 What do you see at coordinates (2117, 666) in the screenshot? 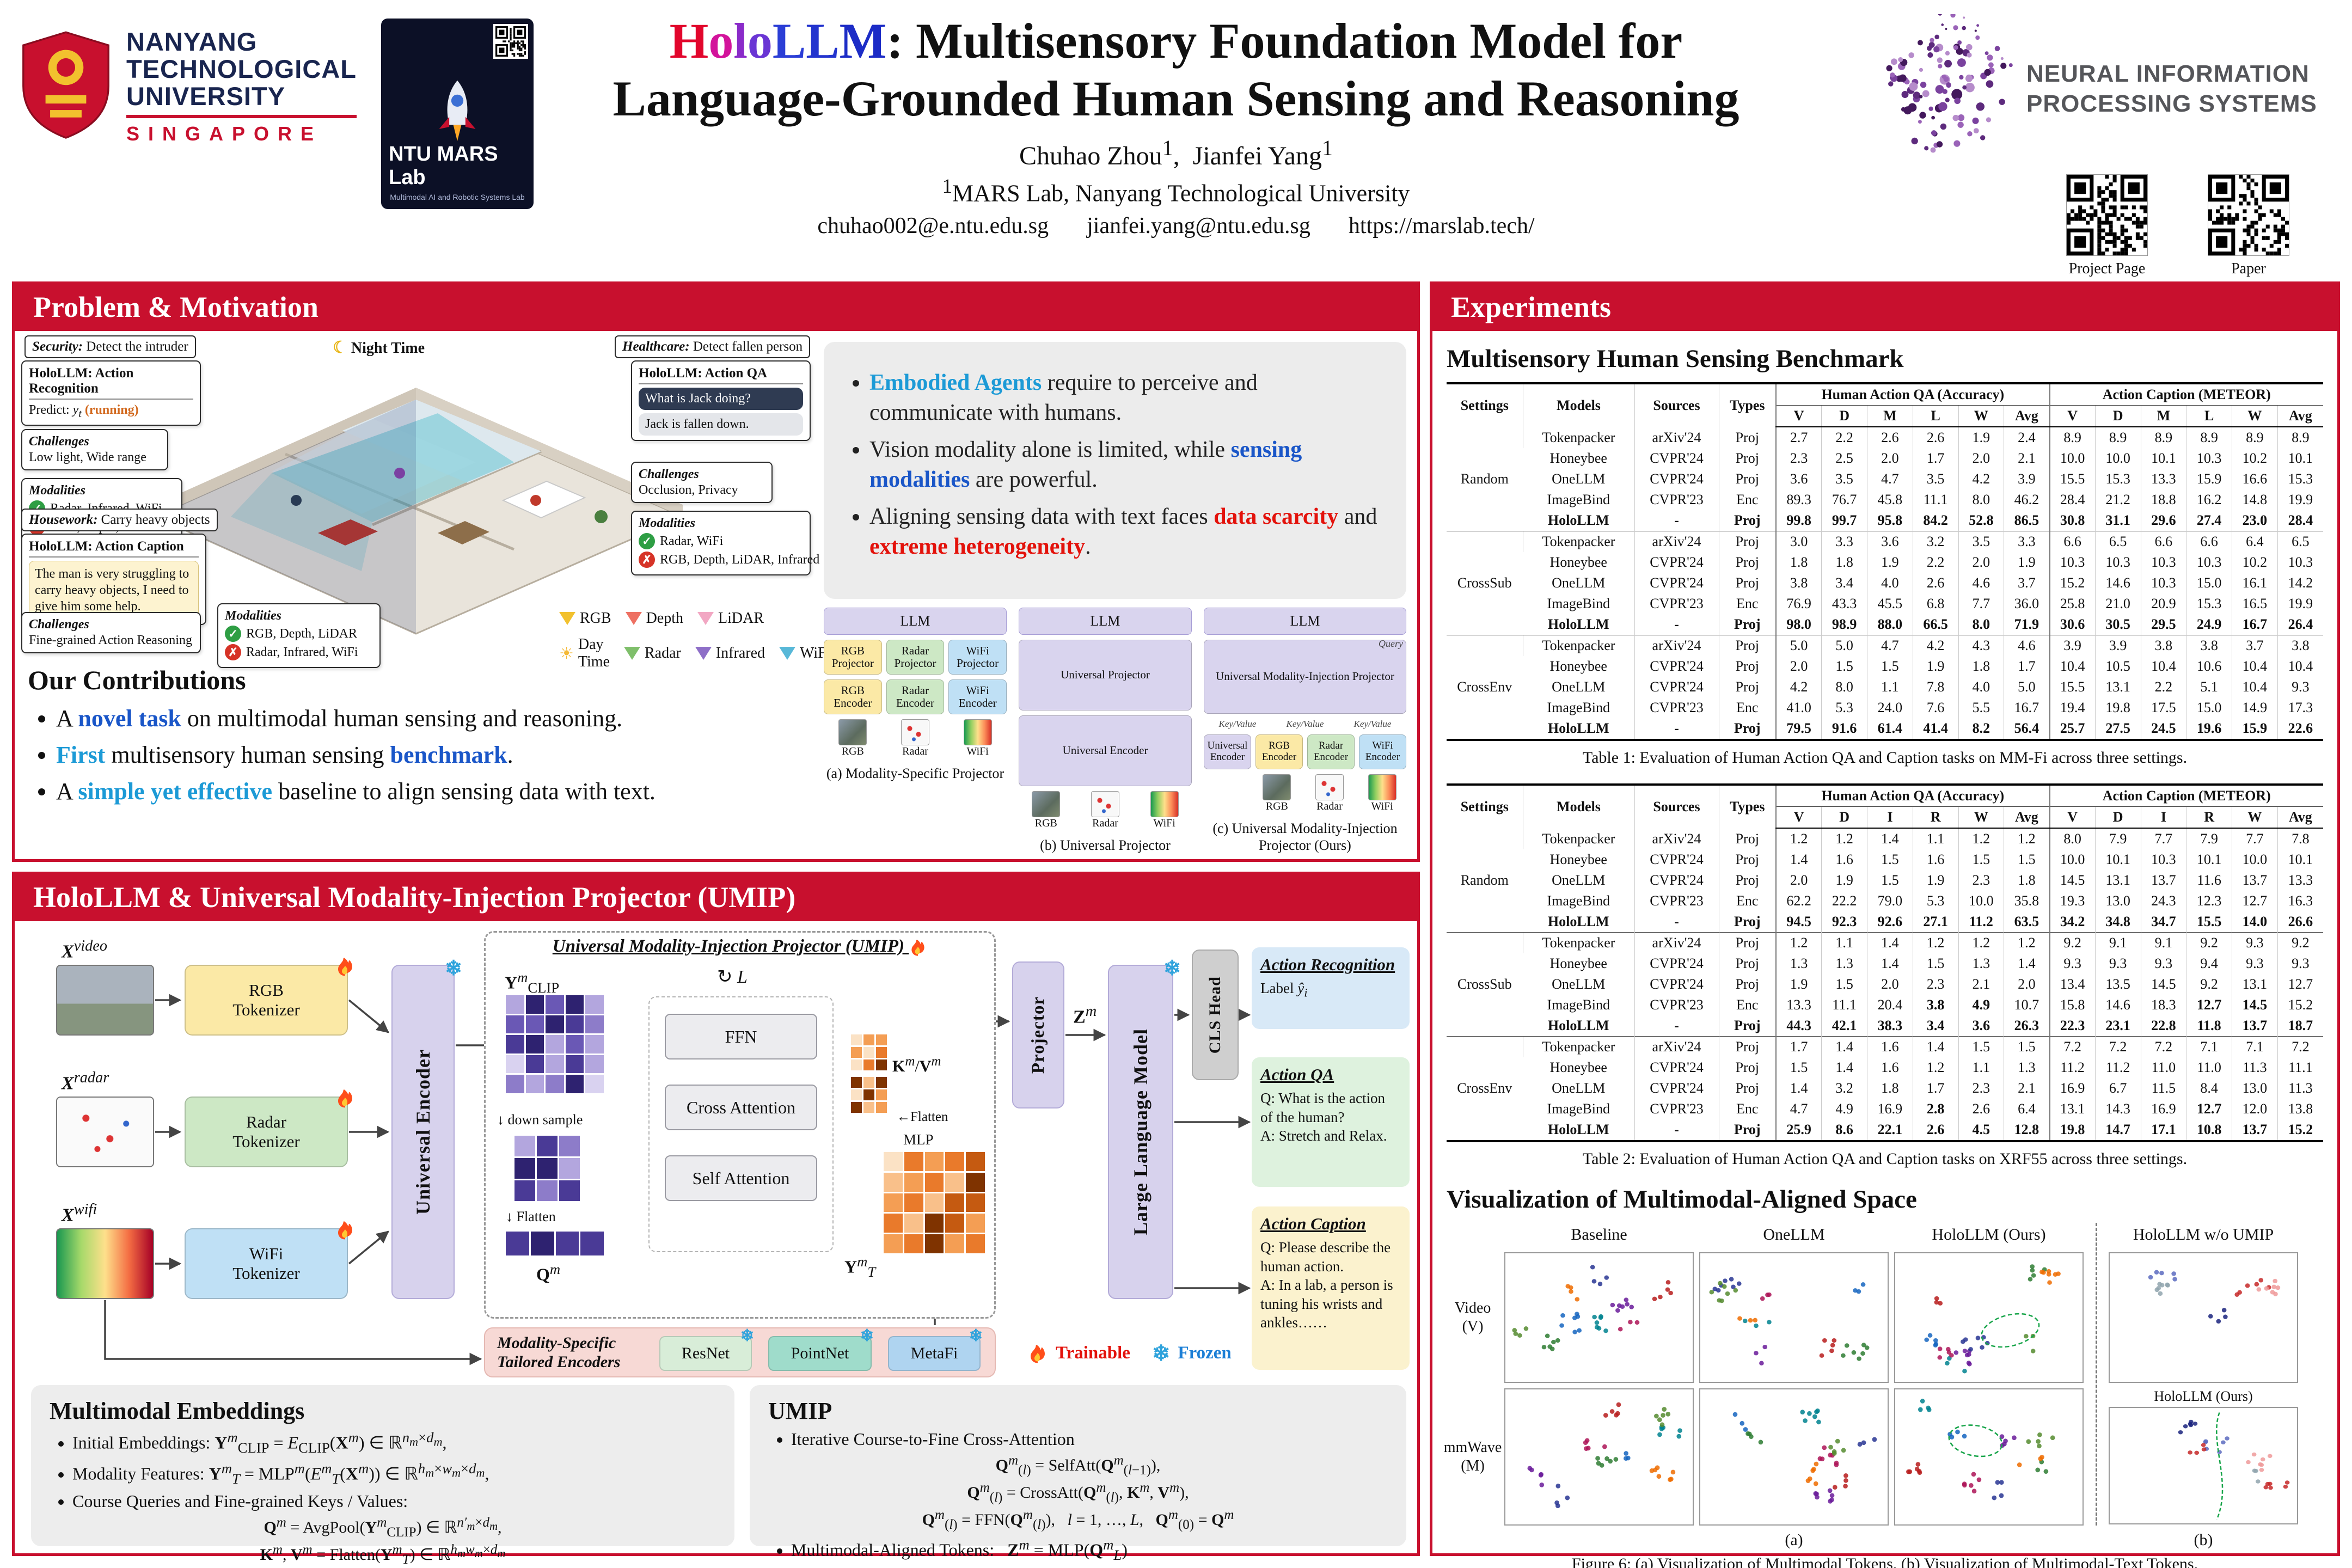
I see `metric-cell: 10.5` at bounding box center [2117, 666].